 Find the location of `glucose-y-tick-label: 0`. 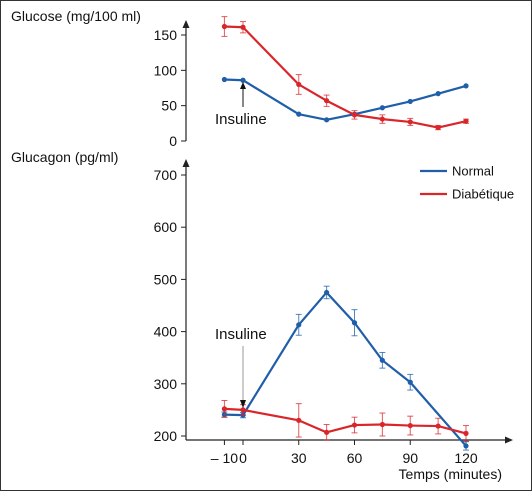

glucose-y-tick-label: 0 is located at coordinates (173, 141).